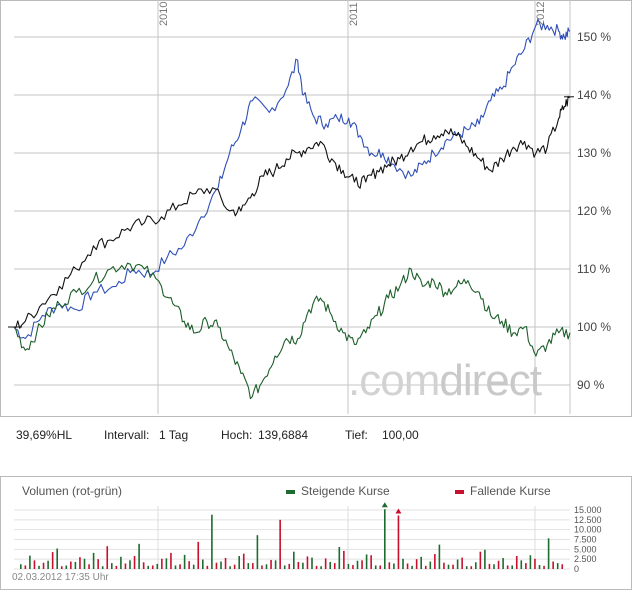 This screenshot has height=590, width=632. Describe the element at coordinates (60, 577) in the screenshot. I see `timestamp: 02.03.2012 17:35 Uhr` at that location.